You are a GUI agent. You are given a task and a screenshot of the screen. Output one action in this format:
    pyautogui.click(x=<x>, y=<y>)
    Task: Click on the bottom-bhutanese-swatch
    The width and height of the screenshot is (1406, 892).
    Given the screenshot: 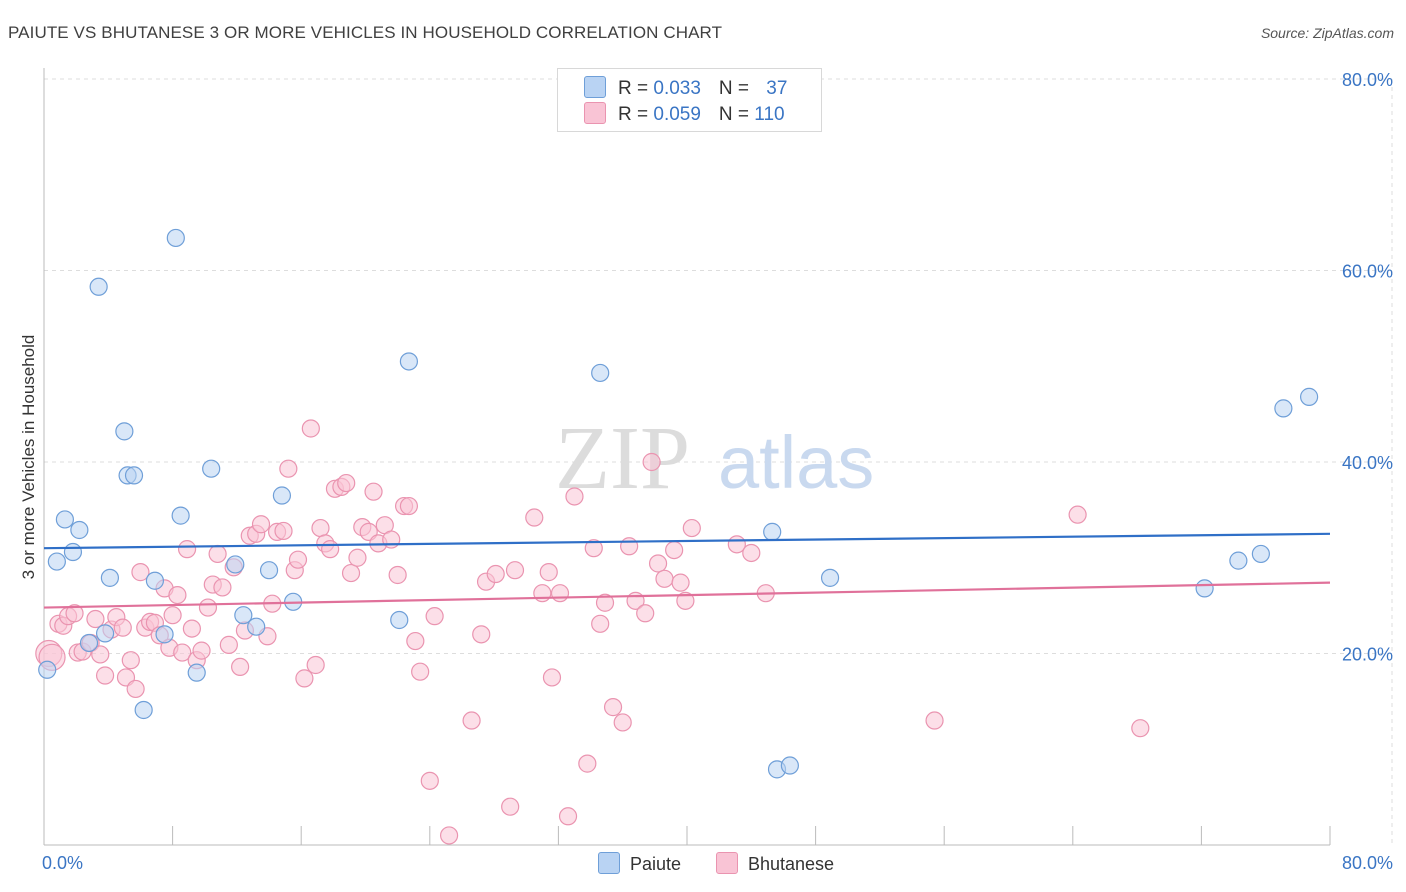 What is the action you would take?
    pyautogui.click(x=727, y=863)
    